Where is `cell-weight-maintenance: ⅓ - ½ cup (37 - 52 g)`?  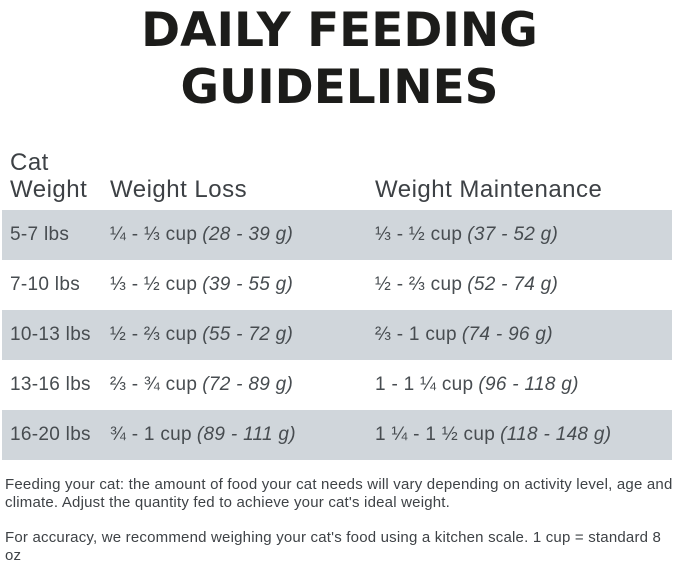 cell-weight-maintenance: ⅓ - ½ cup (37 - 52 g) is located at coordinates (523, 235).